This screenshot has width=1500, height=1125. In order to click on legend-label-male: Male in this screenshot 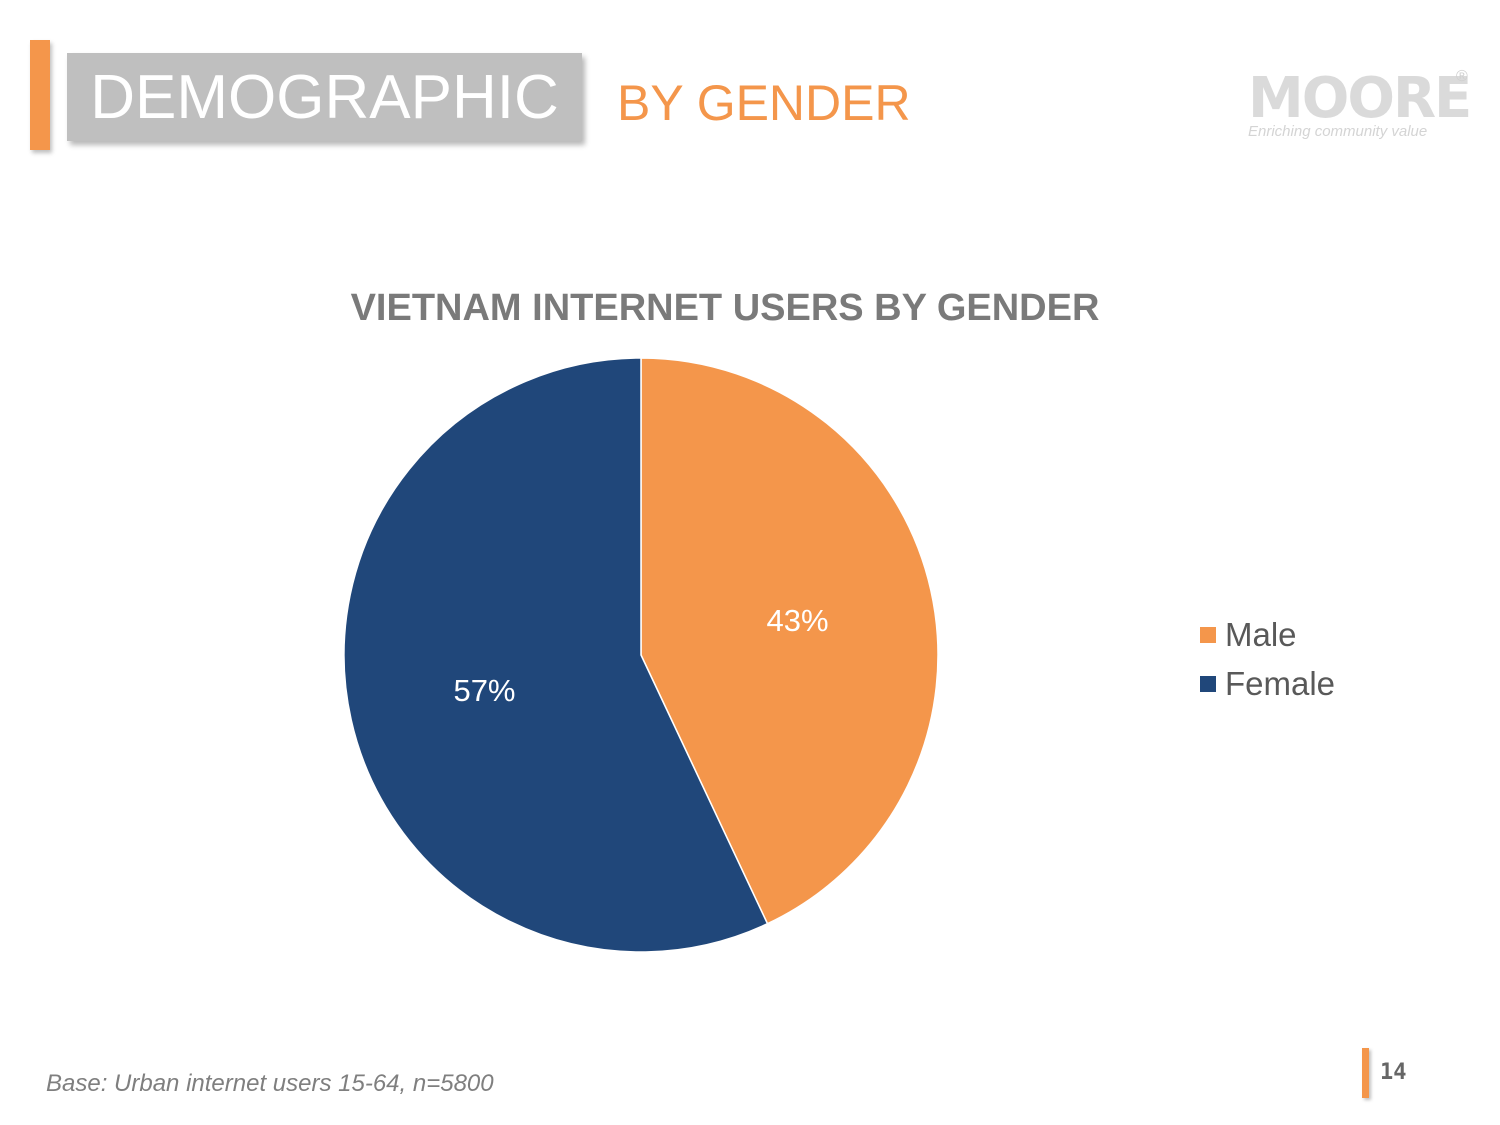, I will do `click(1261, 634)`.